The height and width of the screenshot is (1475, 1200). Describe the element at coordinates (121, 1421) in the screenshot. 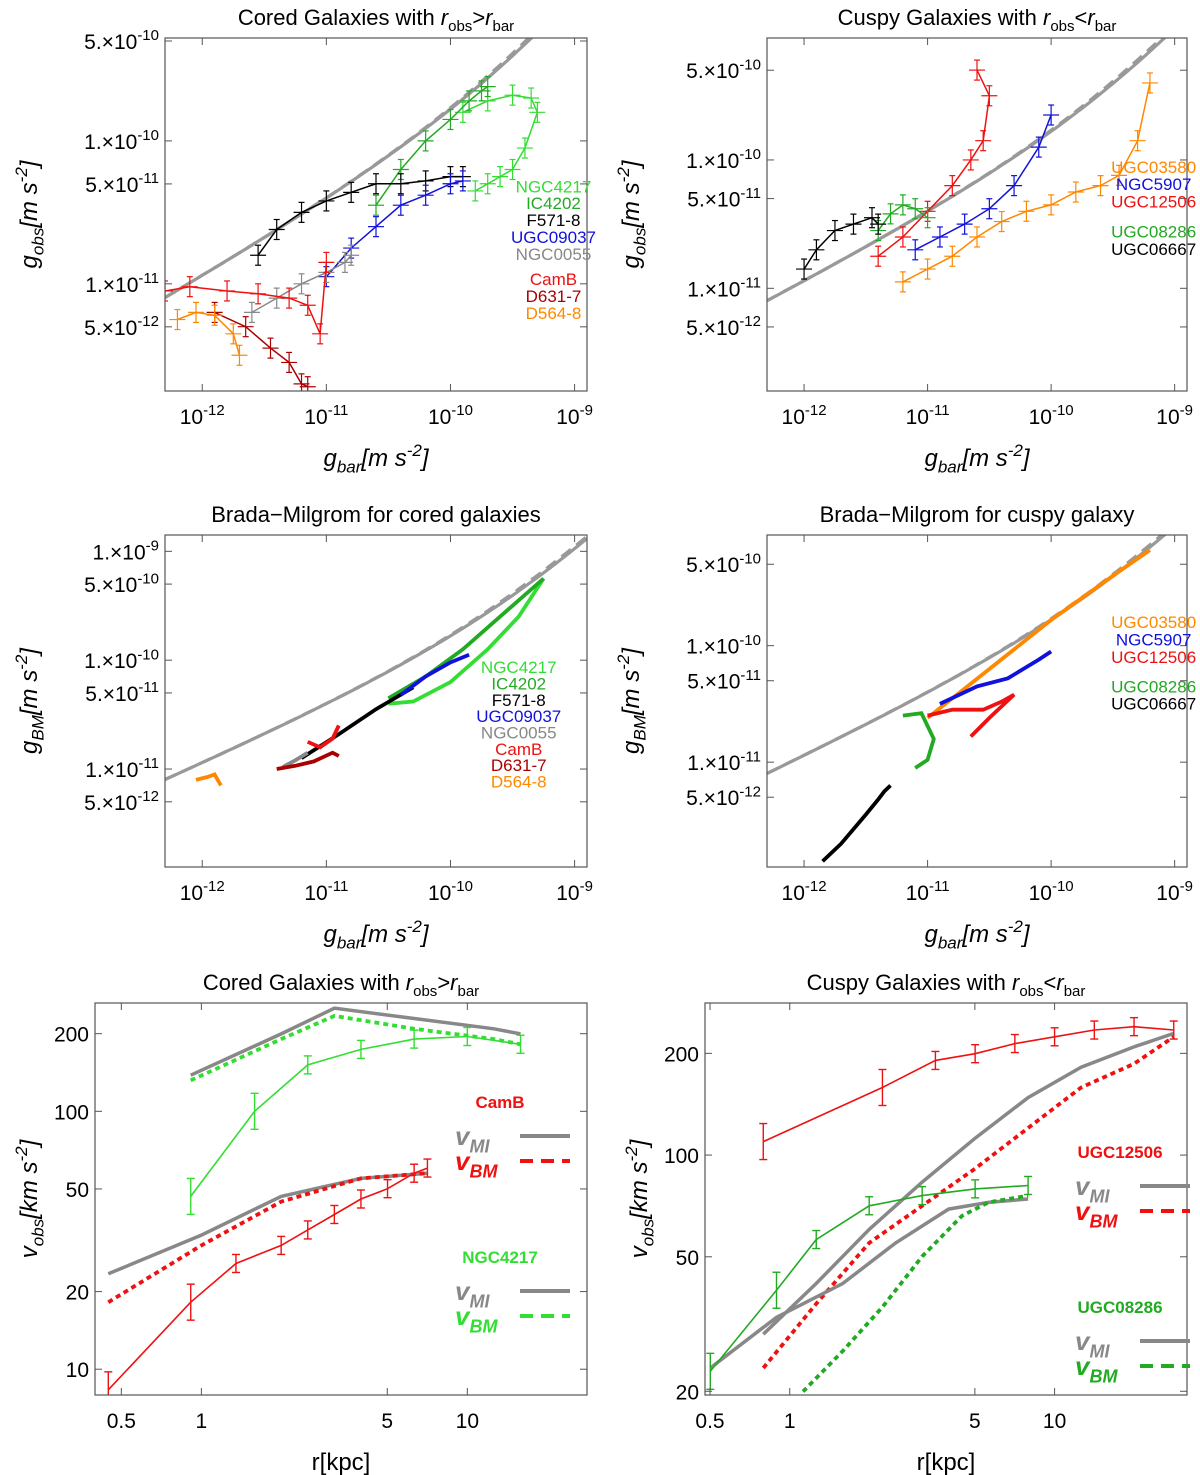

I see `x-tick-label: 0.5` at that location.